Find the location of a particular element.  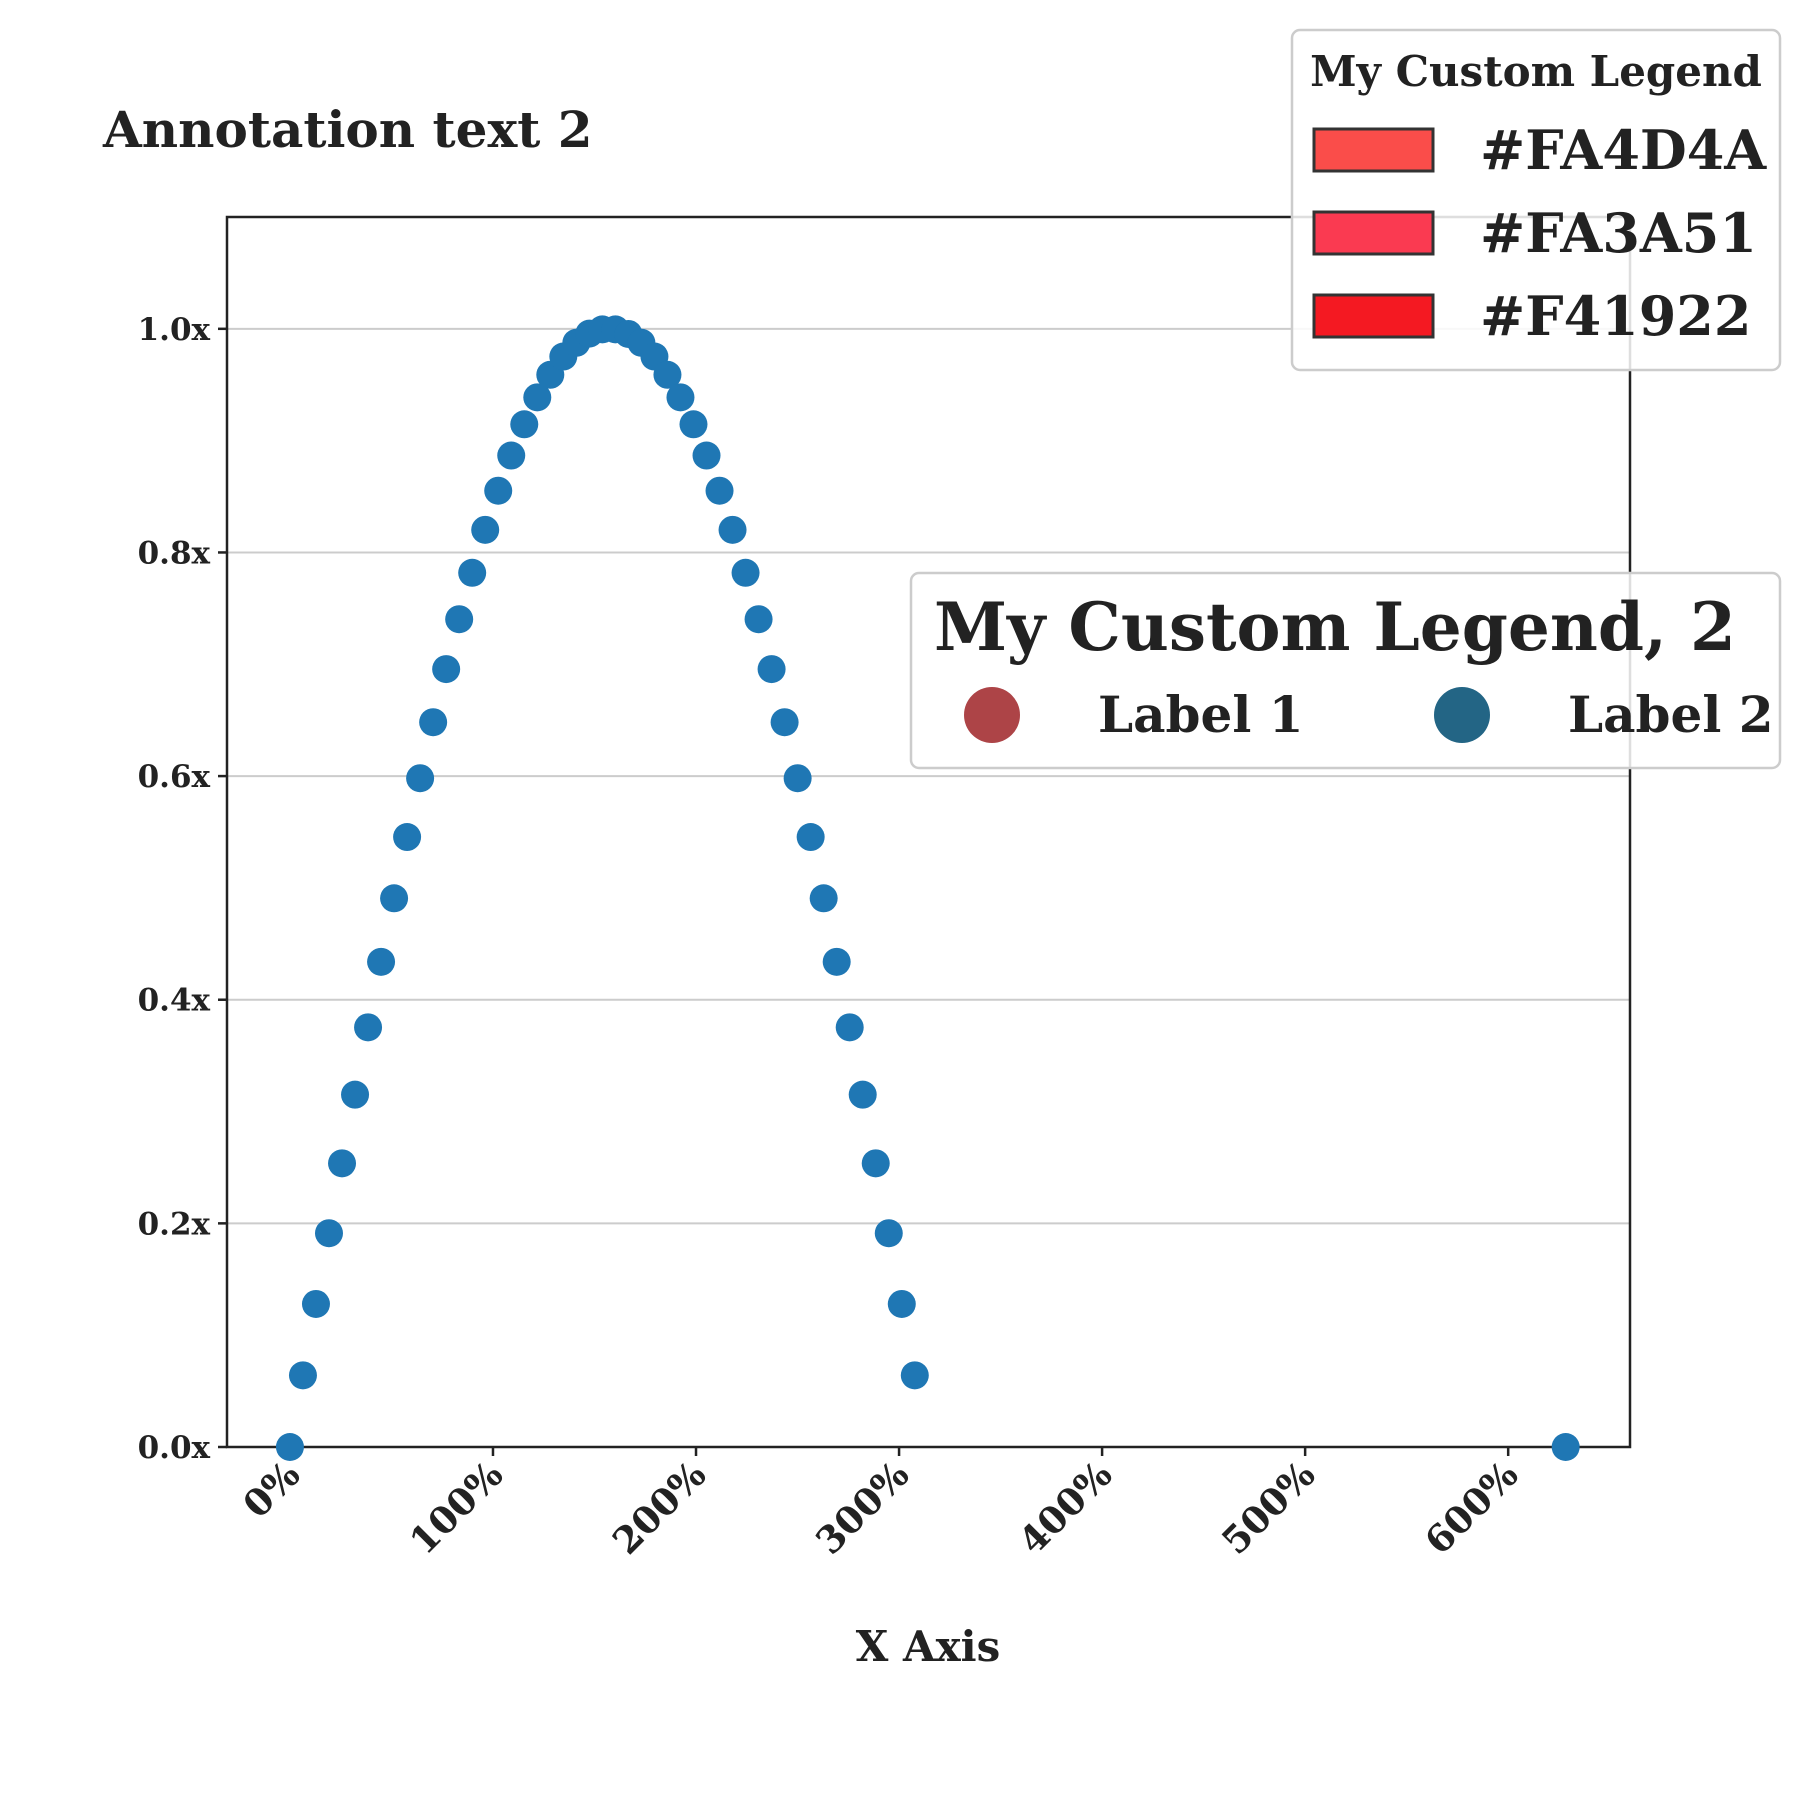

legend-colors: My Custom Legend #FA4D4A #FA3A51 #F41922 is located at coordinates (1536, 200).